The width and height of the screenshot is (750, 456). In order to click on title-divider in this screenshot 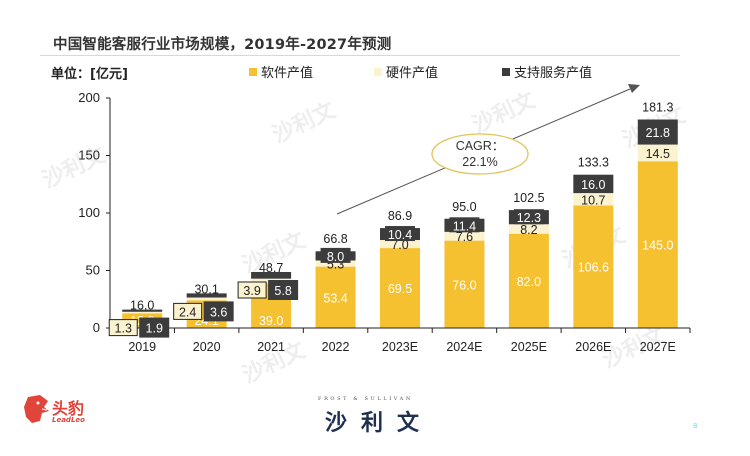, I will do `click(360, 55)`.